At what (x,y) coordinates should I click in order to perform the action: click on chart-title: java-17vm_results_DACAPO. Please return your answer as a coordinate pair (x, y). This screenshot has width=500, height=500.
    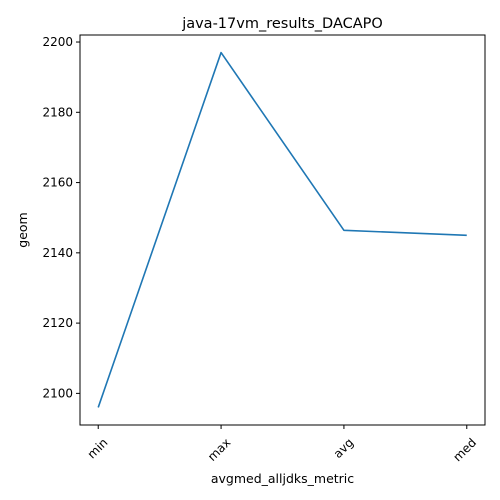
    Looking at the image, I should click on (282, 24).